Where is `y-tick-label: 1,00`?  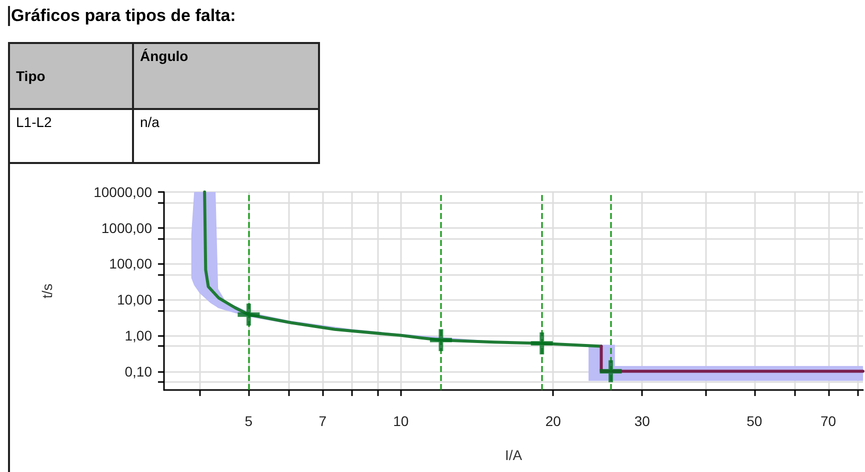 y-tick-label: 1,00 is located at coordinates (138, 335).